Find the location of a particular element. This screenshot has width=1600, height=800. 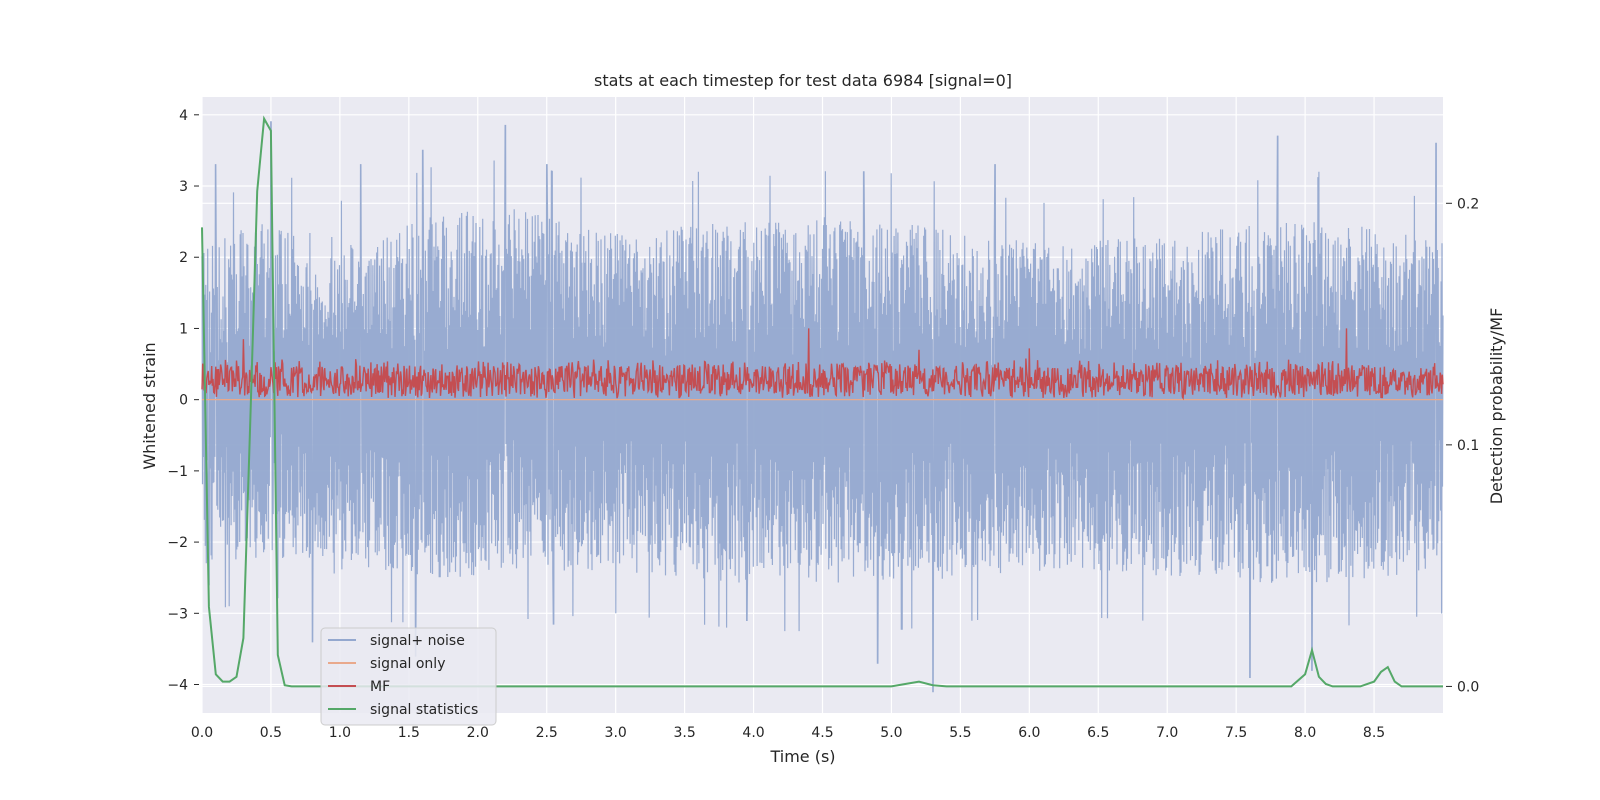

legend-label-signal-noise: signal+ noise is located at coordinates (417, 641).